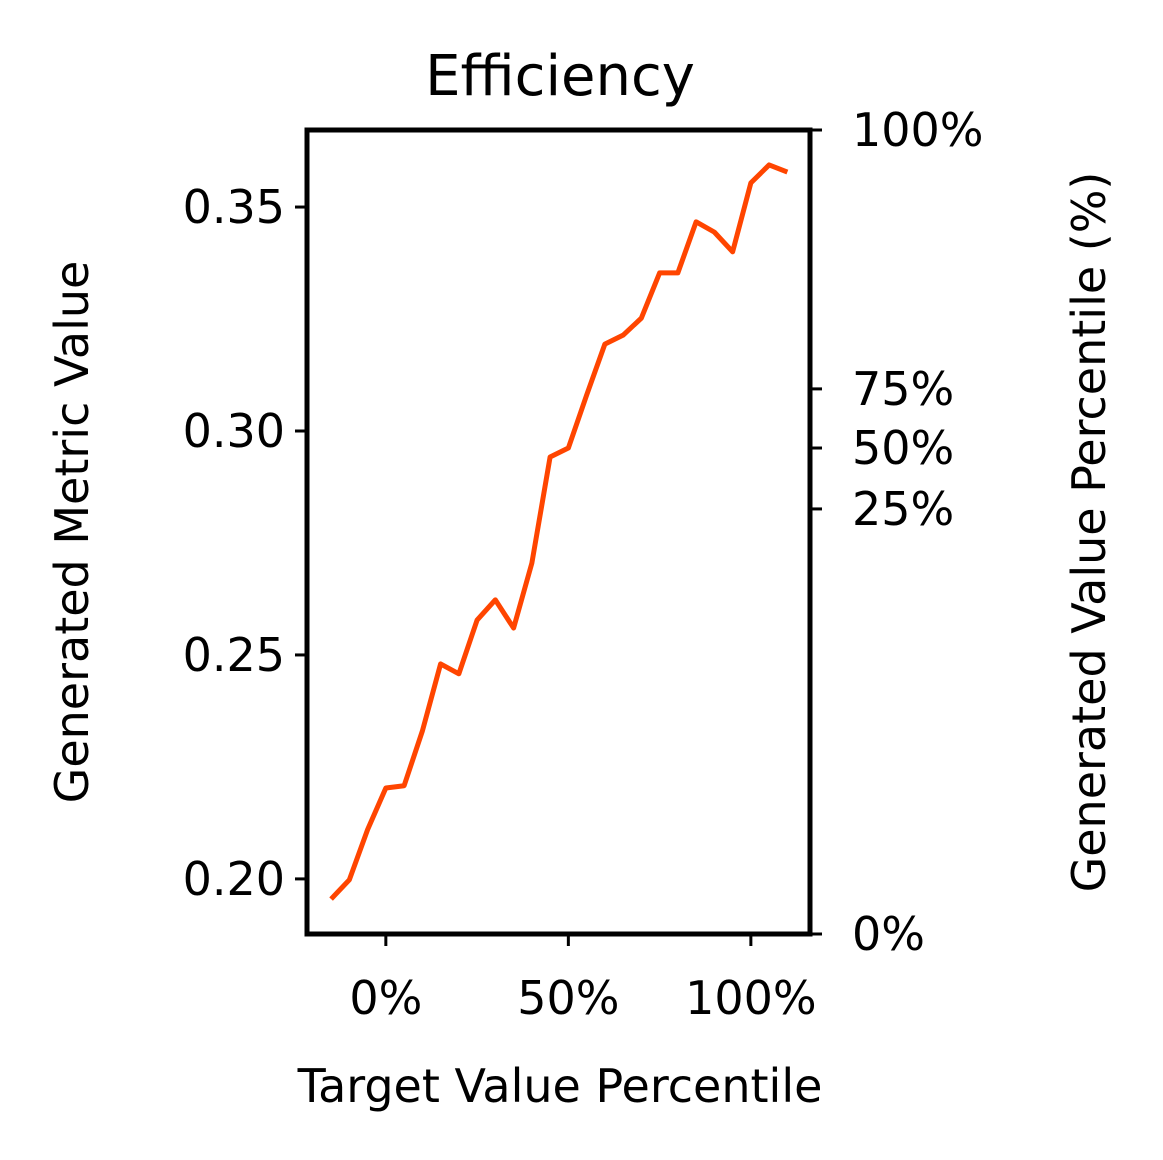 This screenshot has height=1160, width=1163. Describe the element at coordinates (568, 998) in the screenshot. I see `x-tick-label: 50%` at that location.